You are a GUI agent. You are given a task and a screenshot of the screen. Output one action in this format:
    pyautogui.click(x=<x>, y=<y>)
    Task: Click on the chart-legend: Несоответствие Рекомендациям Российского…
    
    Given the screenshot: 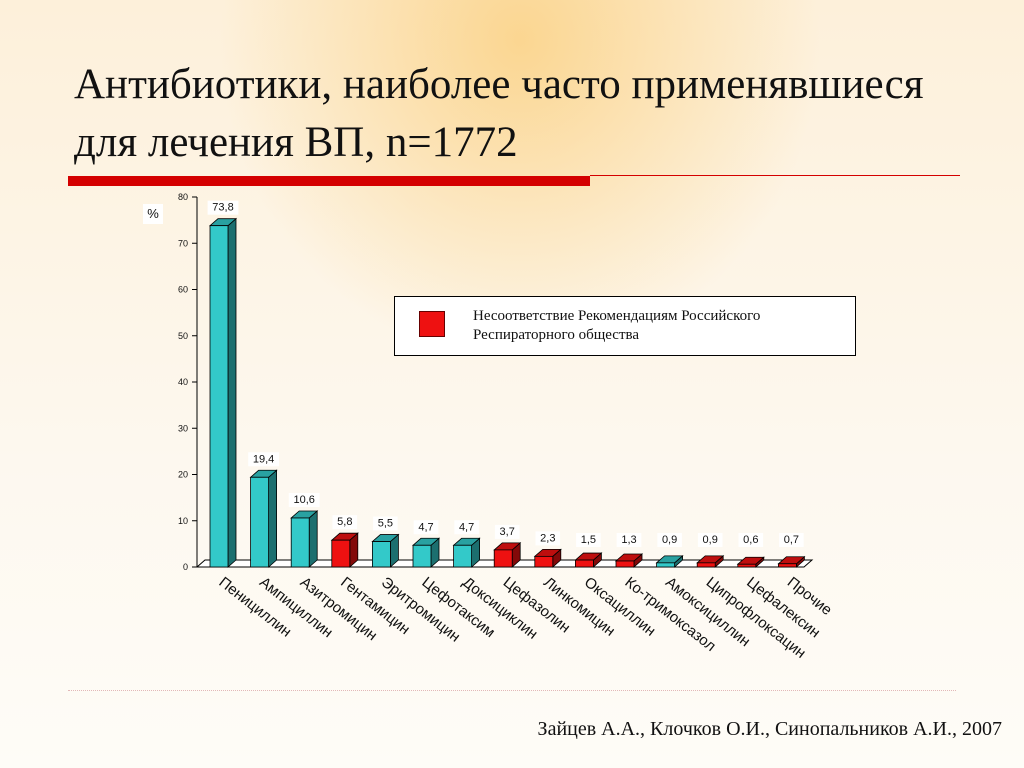 What is the action you would take?
    pyautogui.click(x=625, y=326)
    